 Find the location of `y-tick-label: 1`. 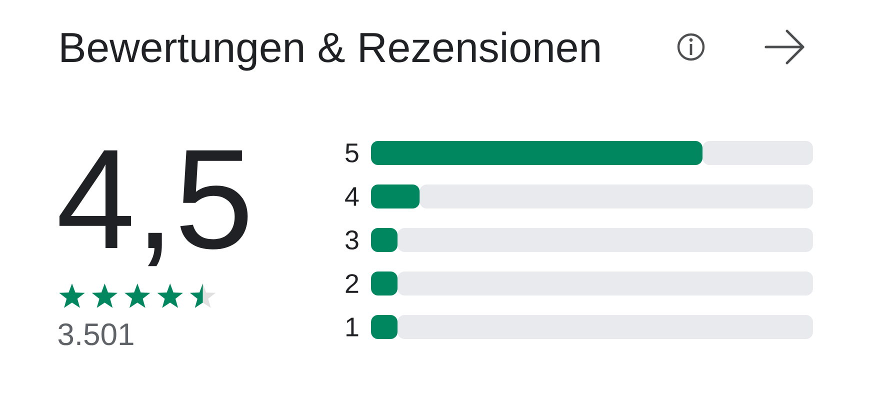

y-tick-label: 1 is located at coordinates (352, 327).